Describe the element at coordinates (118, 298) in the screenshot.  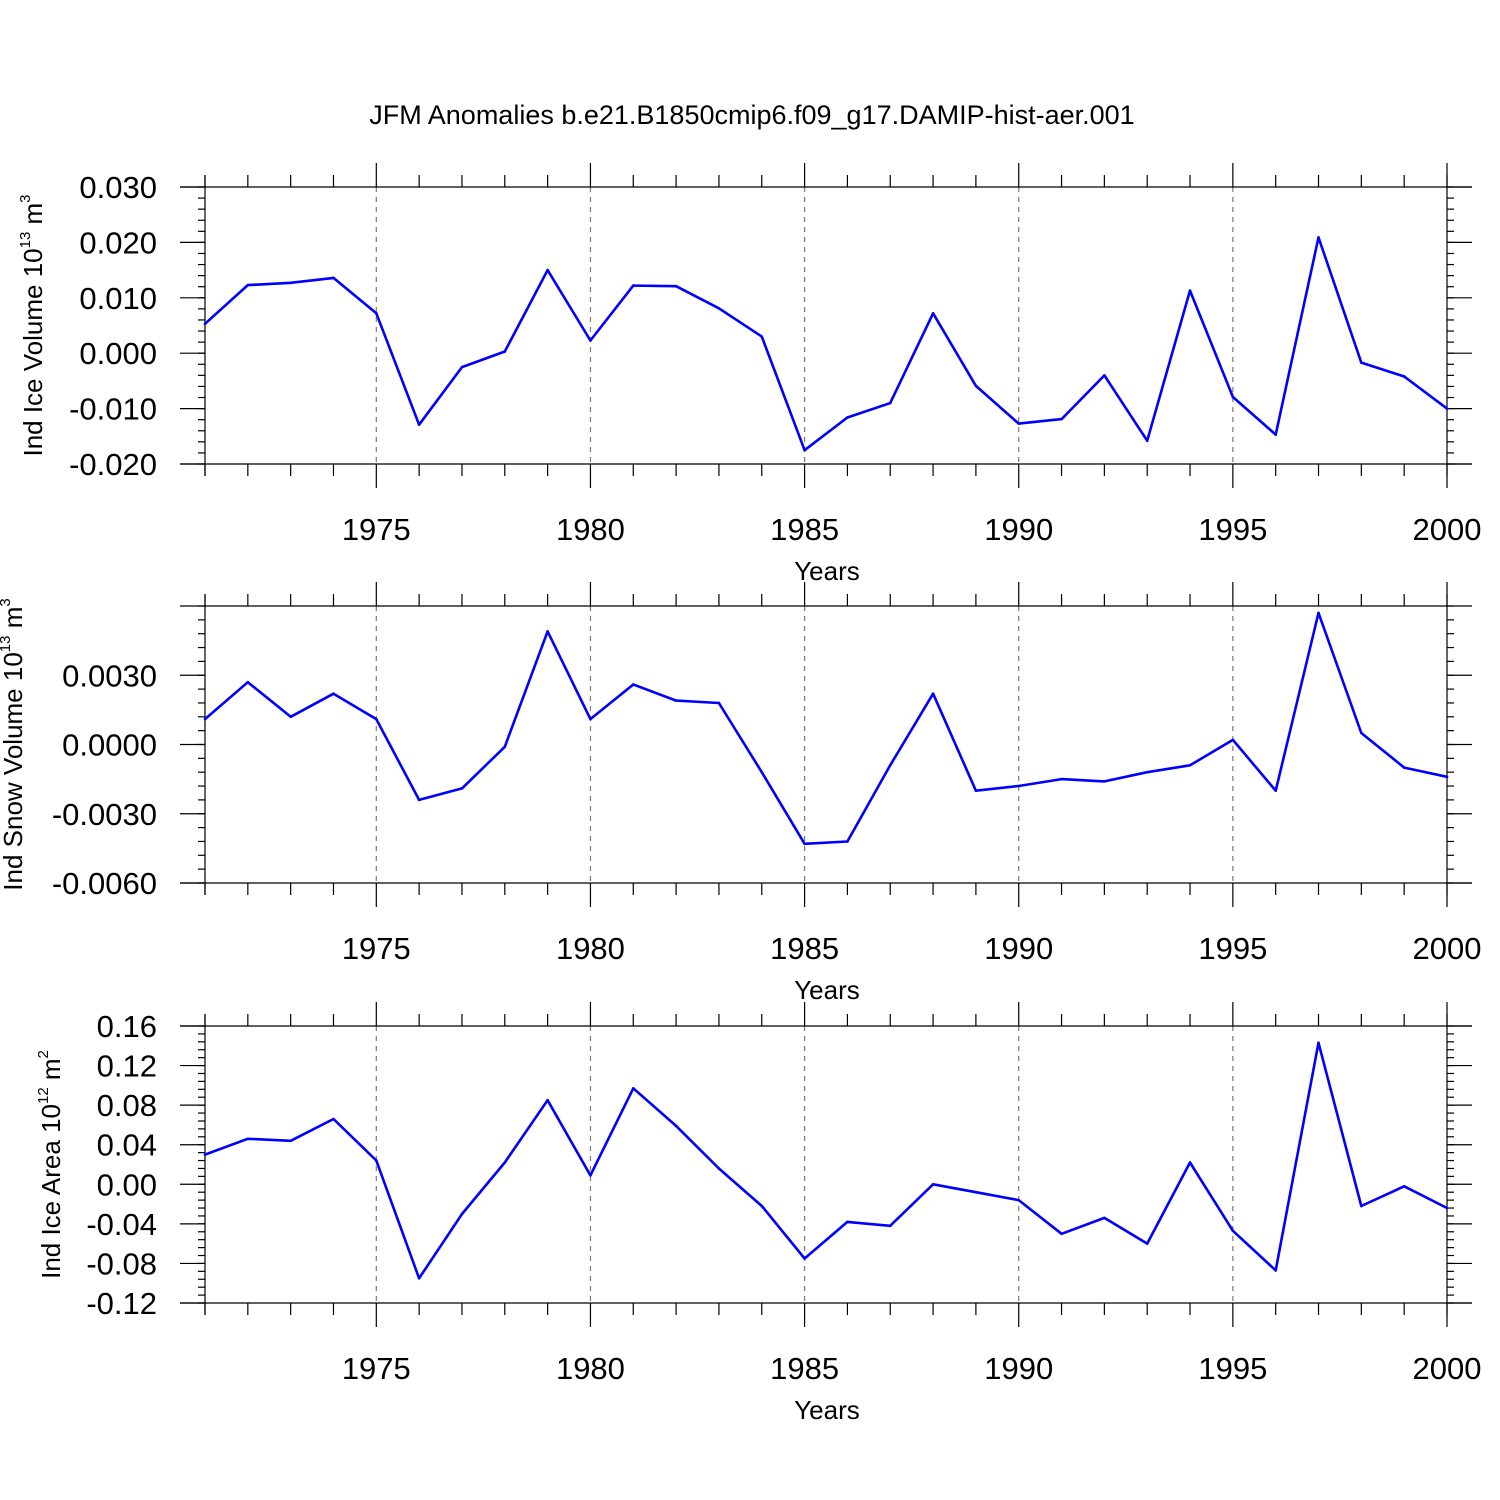
I see `y-tick-label: 0.010` at that location.